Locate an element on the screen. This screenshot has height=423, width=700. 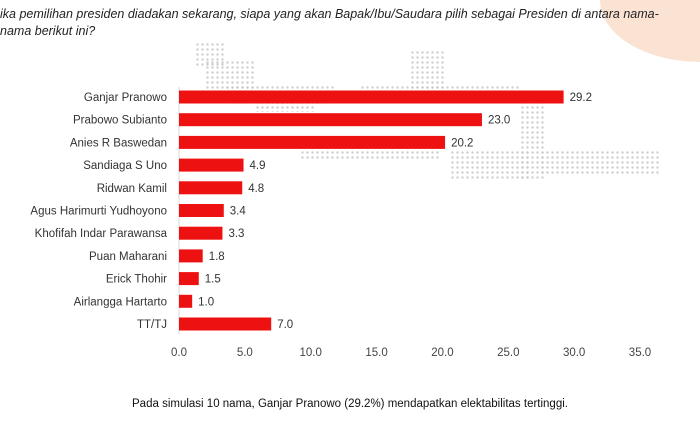
category-label: Ridwan Kamil is located at coordinates (132, 189).